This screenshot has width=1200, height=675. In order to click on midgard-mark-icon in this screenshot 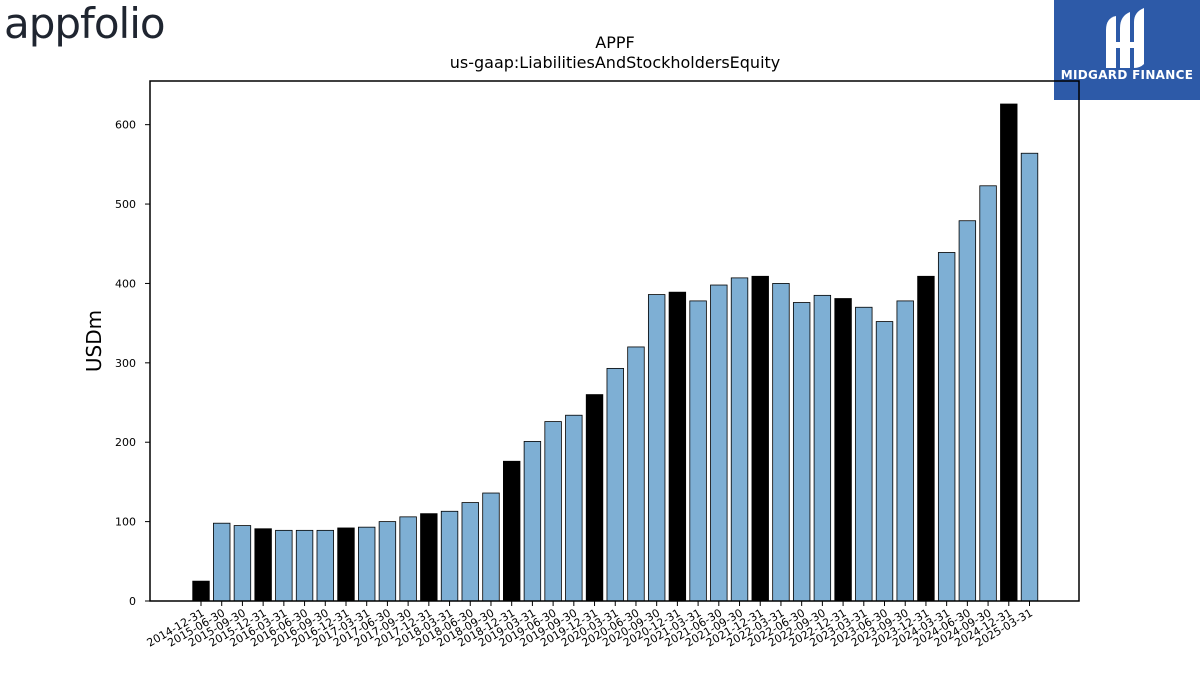, I will do `click(1125, 38)`.